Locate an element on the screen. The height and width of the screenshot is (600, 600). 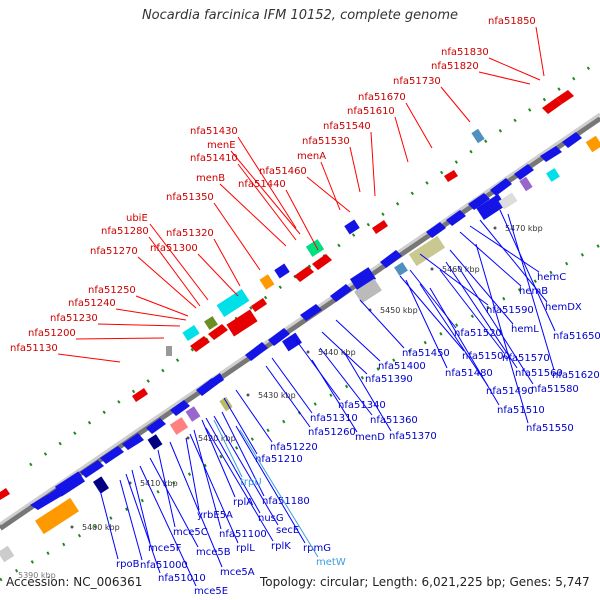
gene-label-menA: menA is located at coordinates (311, 156).